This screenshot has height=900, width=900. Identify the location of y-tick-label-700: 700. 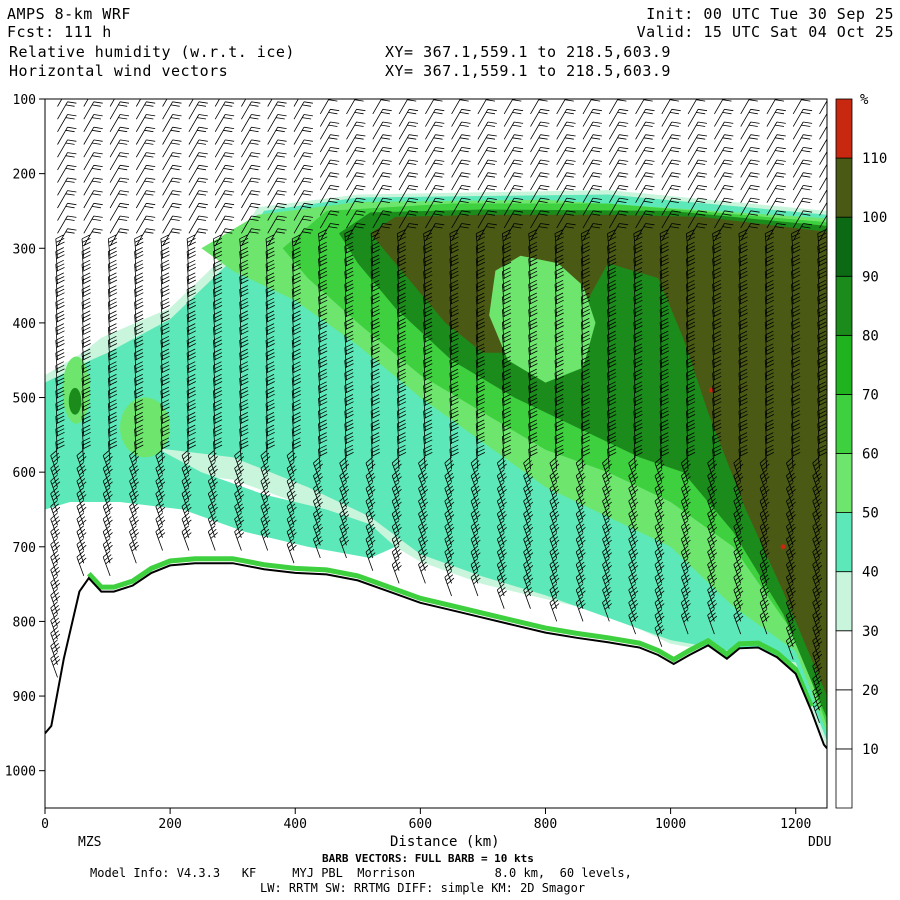
(24, 548).